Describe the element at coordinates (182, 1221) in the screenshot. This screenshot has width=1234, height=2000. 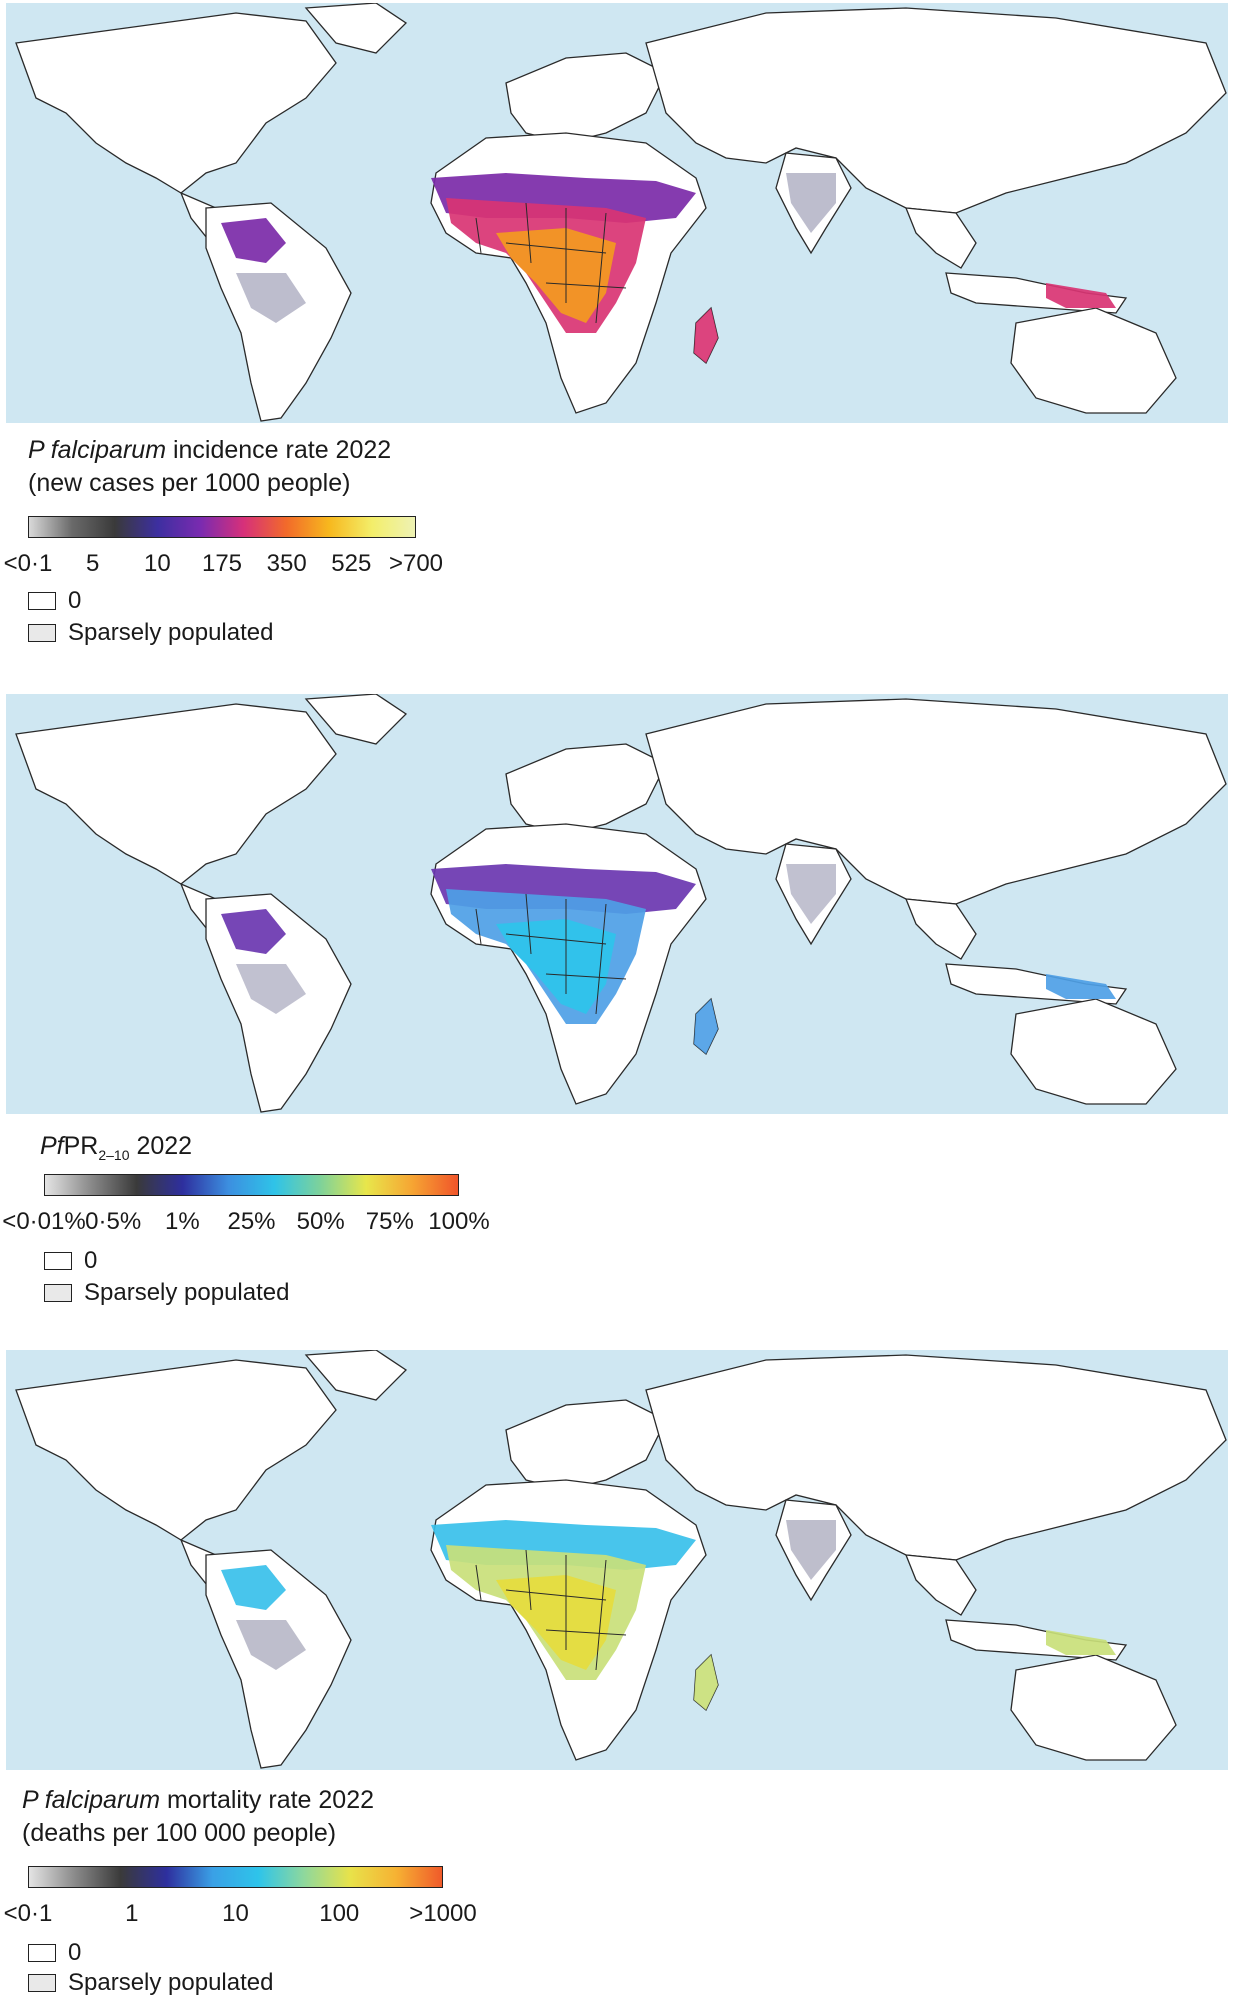
I see `tick-label: 1%` at that location.